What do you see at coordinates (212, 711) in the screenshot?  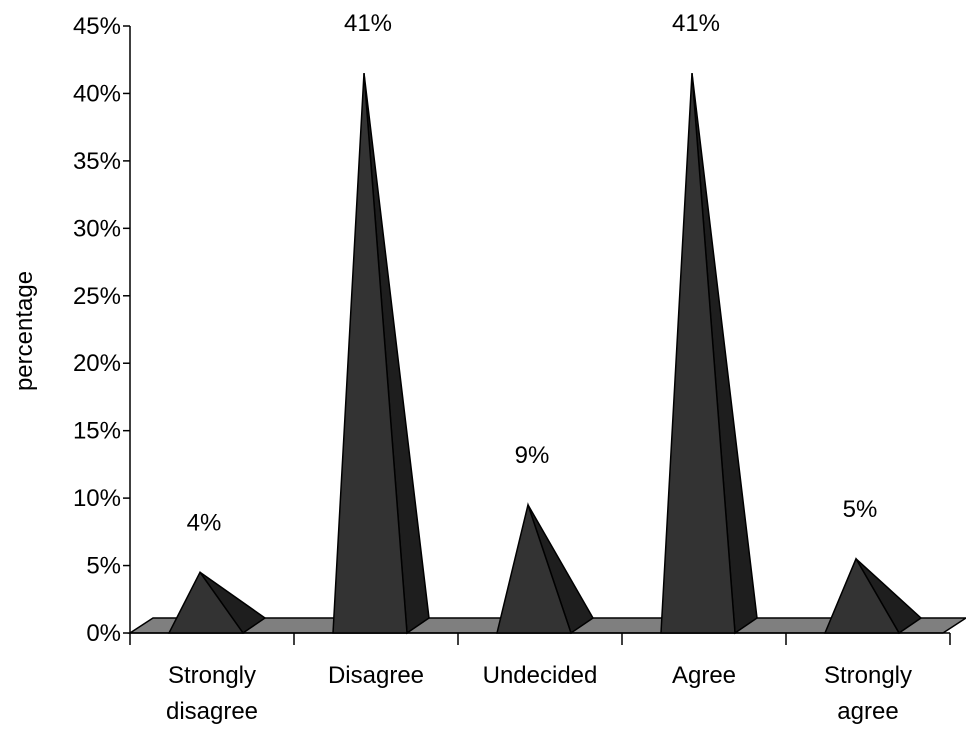 I see `x-category-label-line: disagree` at bounding box center [212, 711].